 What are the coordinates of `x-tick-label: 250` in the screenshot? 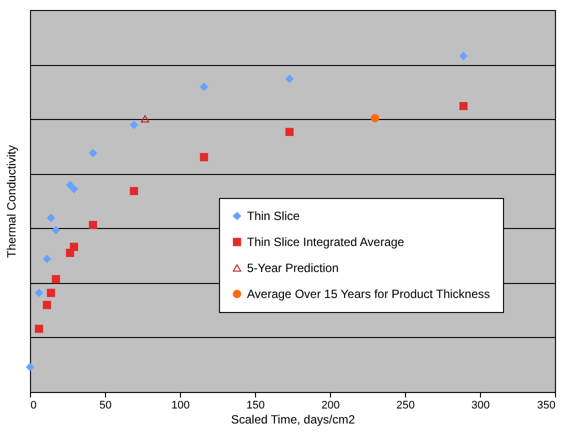 It's located at (405, 406).